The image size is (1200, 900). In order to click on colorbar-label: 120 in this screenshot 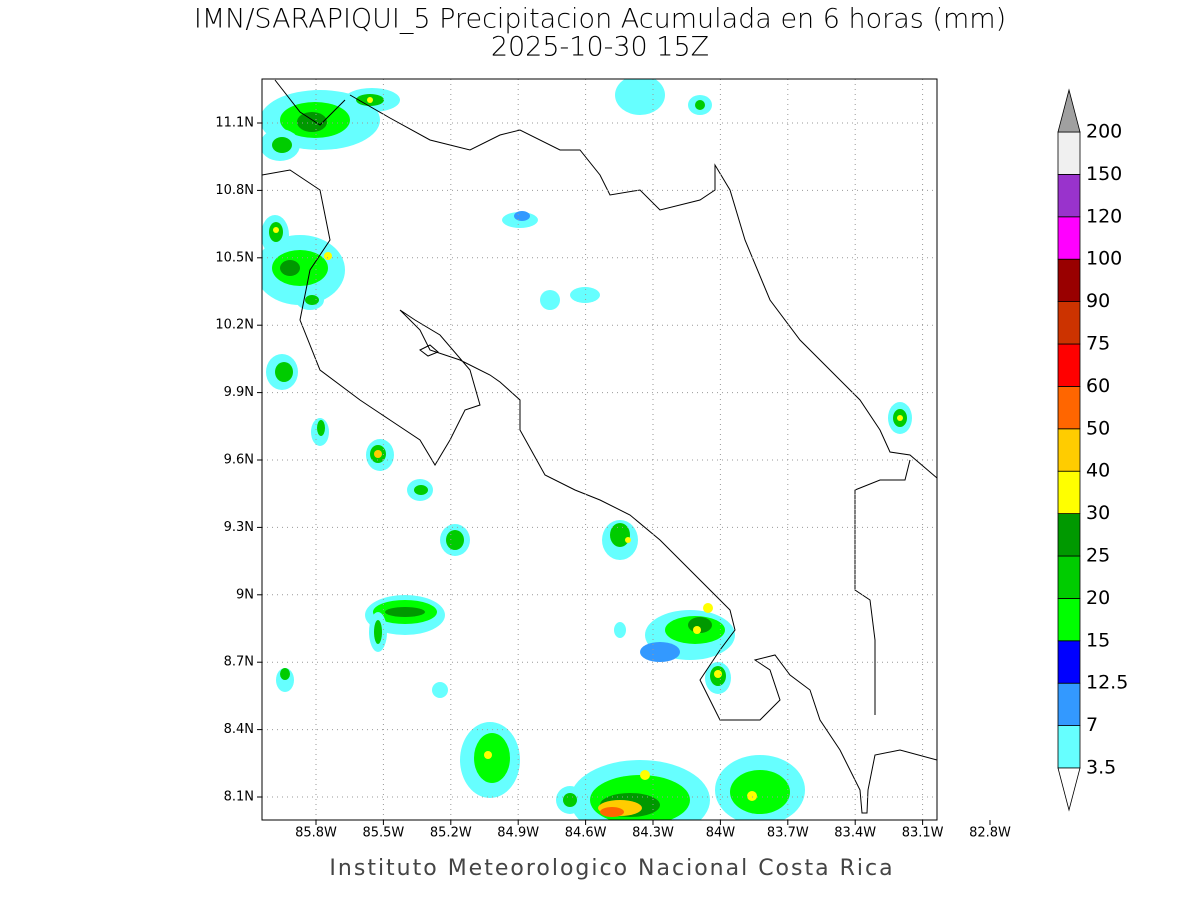, I will do `click(1104, 216)`.